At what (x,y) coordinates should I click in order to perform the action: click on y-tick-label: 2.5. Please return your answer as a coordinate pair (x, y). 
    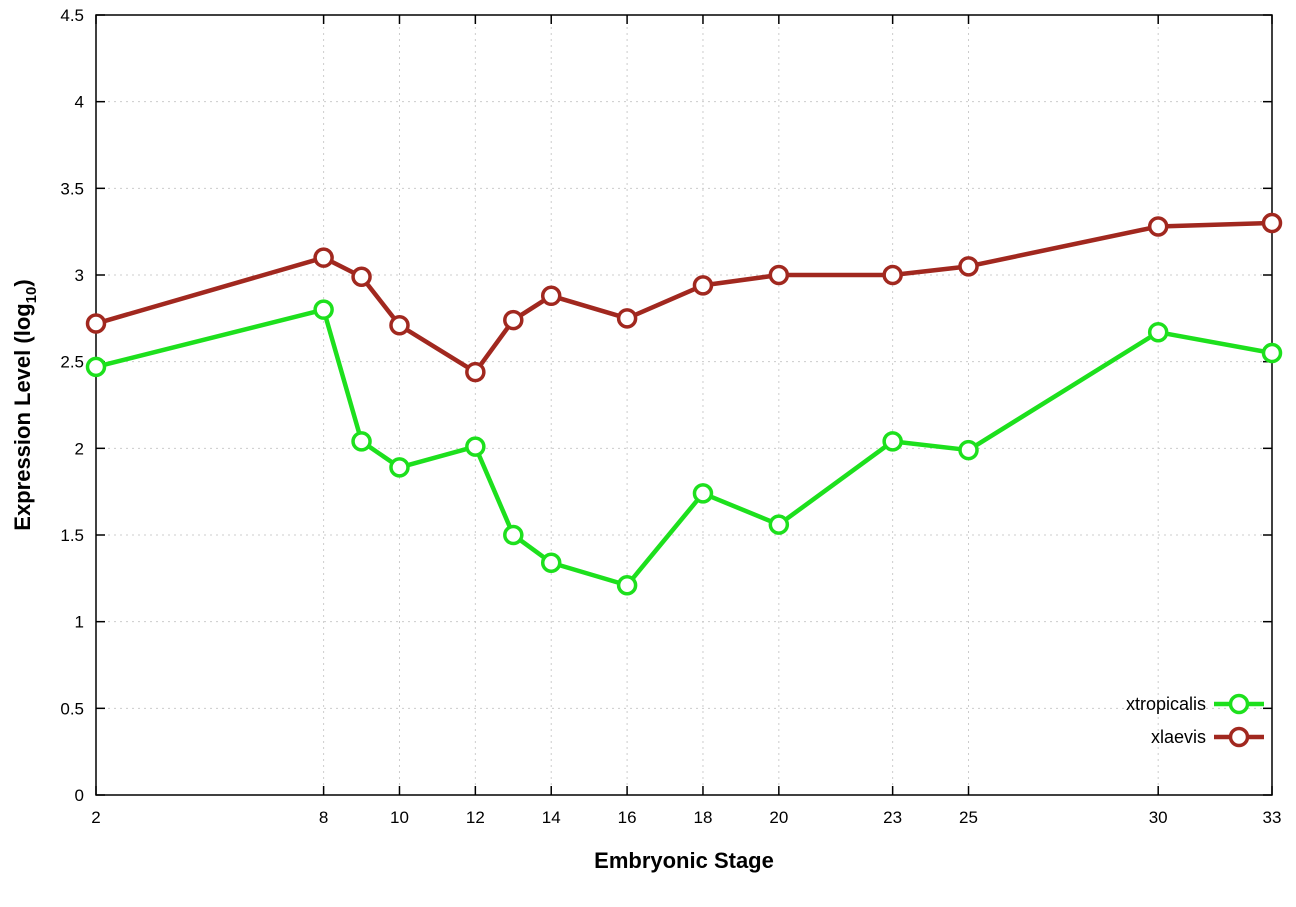
    Looking at the image, I should click on (72, 362).